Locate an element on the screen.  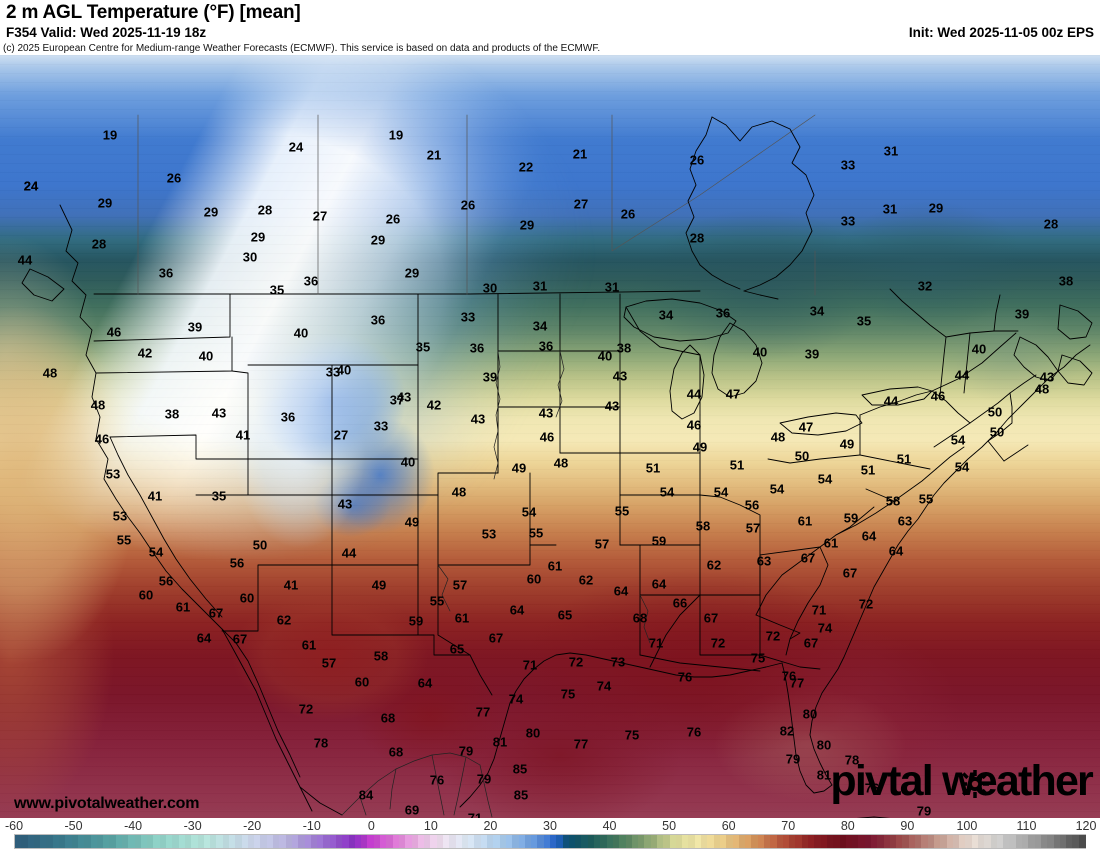
temperature-label: 51 is located at coordinates (904, 459).